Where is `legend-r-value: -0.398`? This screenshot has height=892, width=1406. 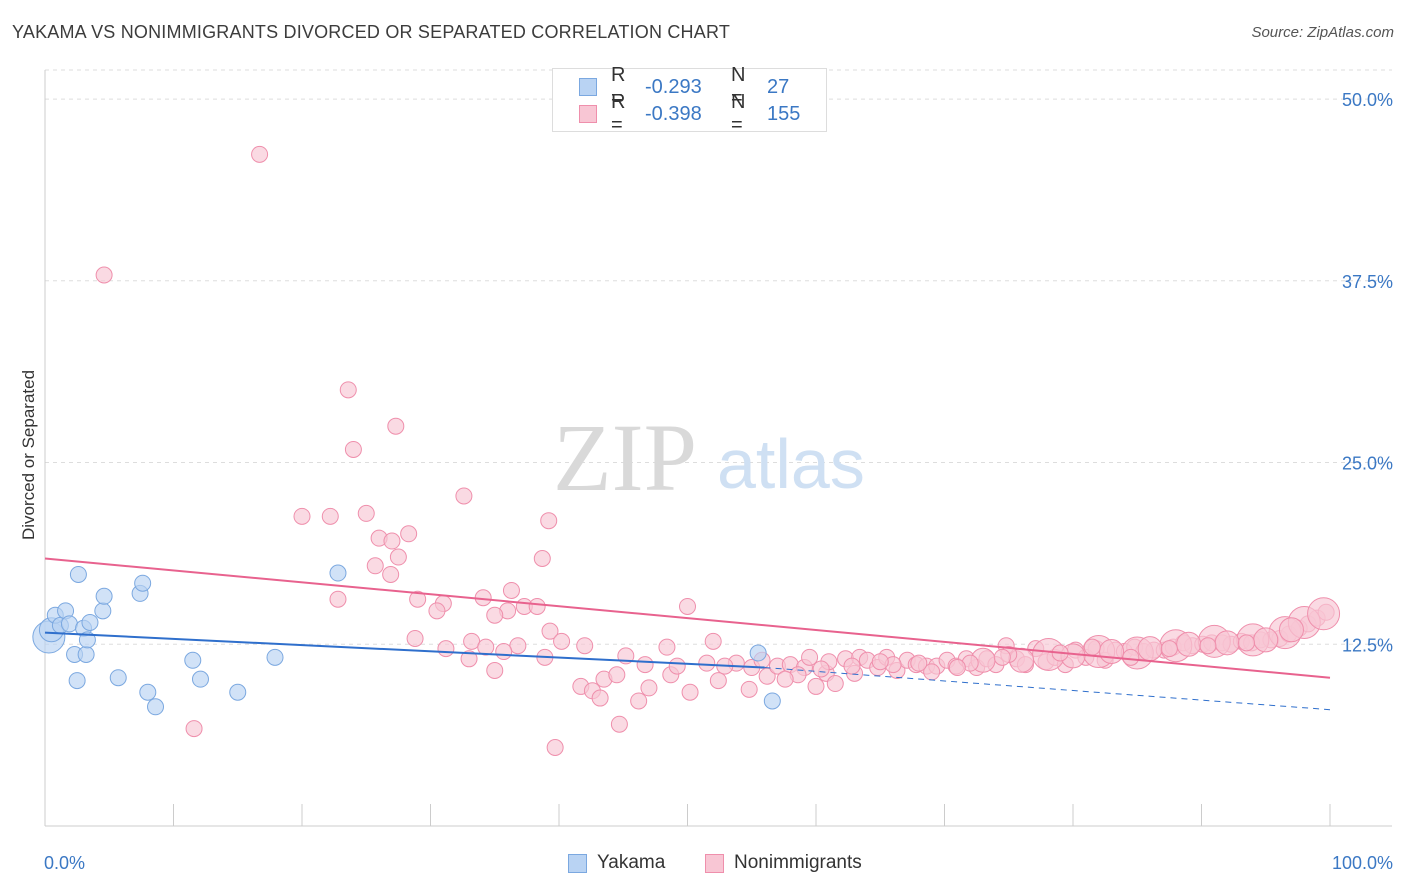 legend-r-value: -0.398 is located at coordinates (673, 113).